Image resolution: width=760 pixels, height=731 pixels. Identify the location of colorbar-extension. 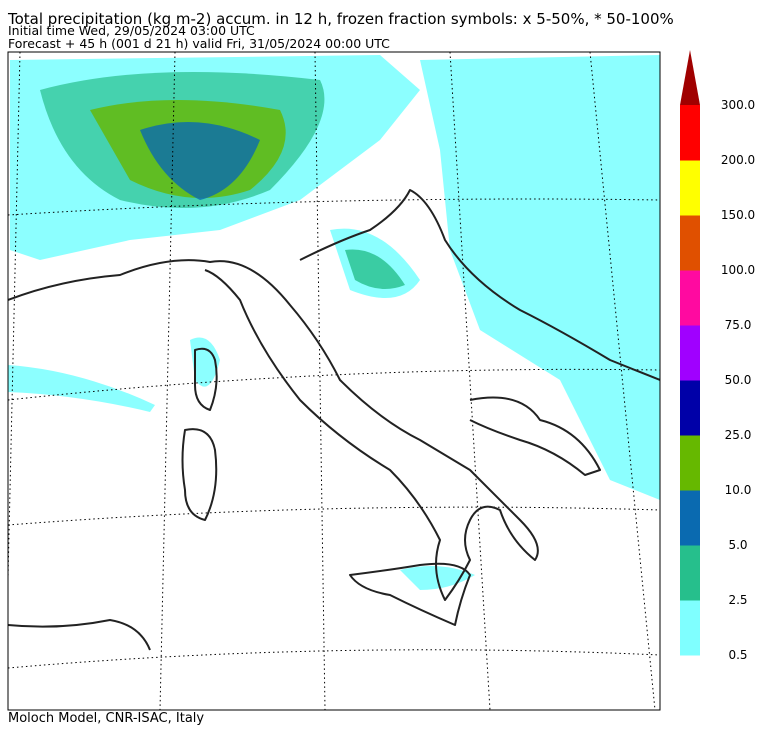
(690, 77).